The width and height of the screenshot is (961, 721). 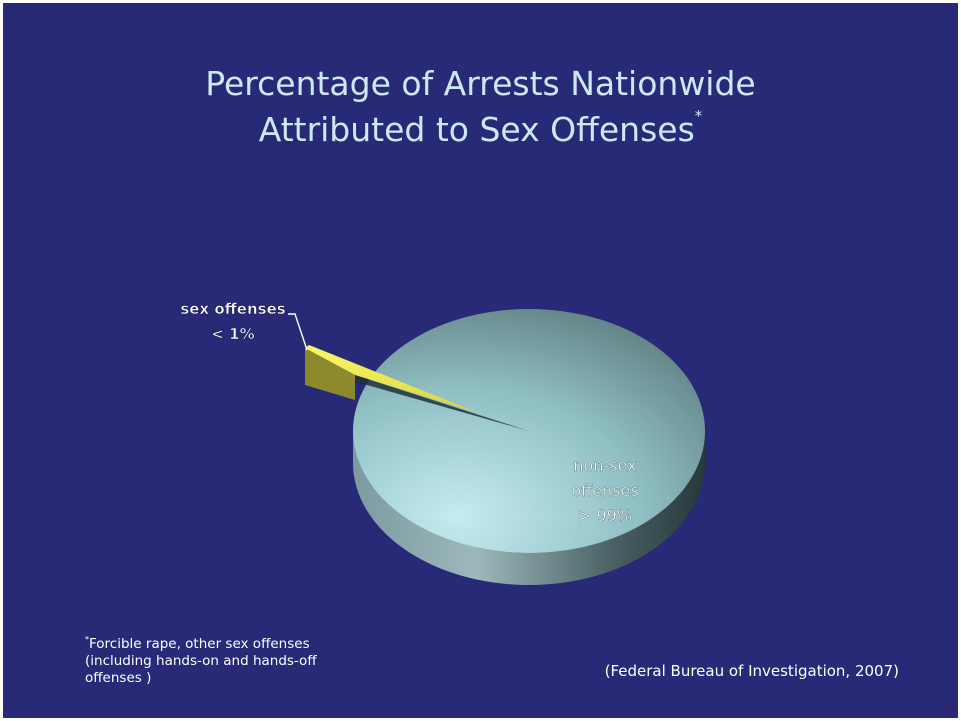 What do you see at coordinates (480, 83) in the screenshot?
I see `title-line-1: Percentage of Arrests Nationwide` at bounding box center [480, 83].